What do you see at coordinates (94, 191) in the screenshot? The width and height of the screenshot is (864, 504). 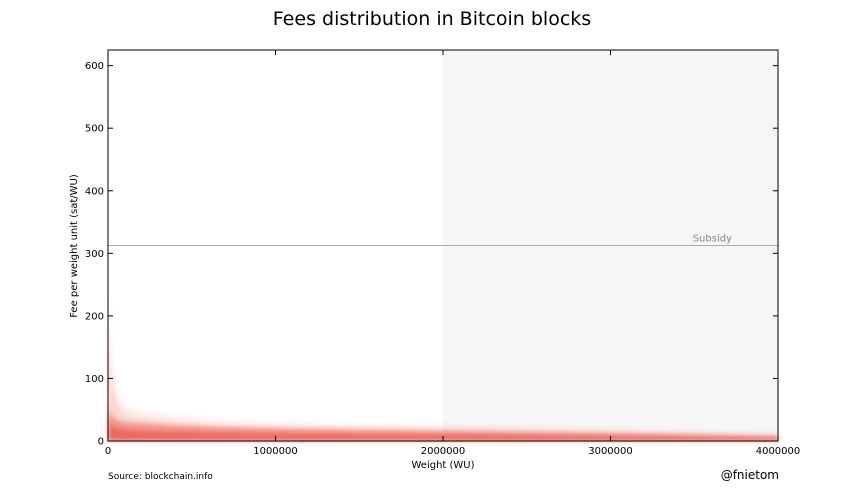 I see `y-tick-label: 400` at bounding box center [94, 191].